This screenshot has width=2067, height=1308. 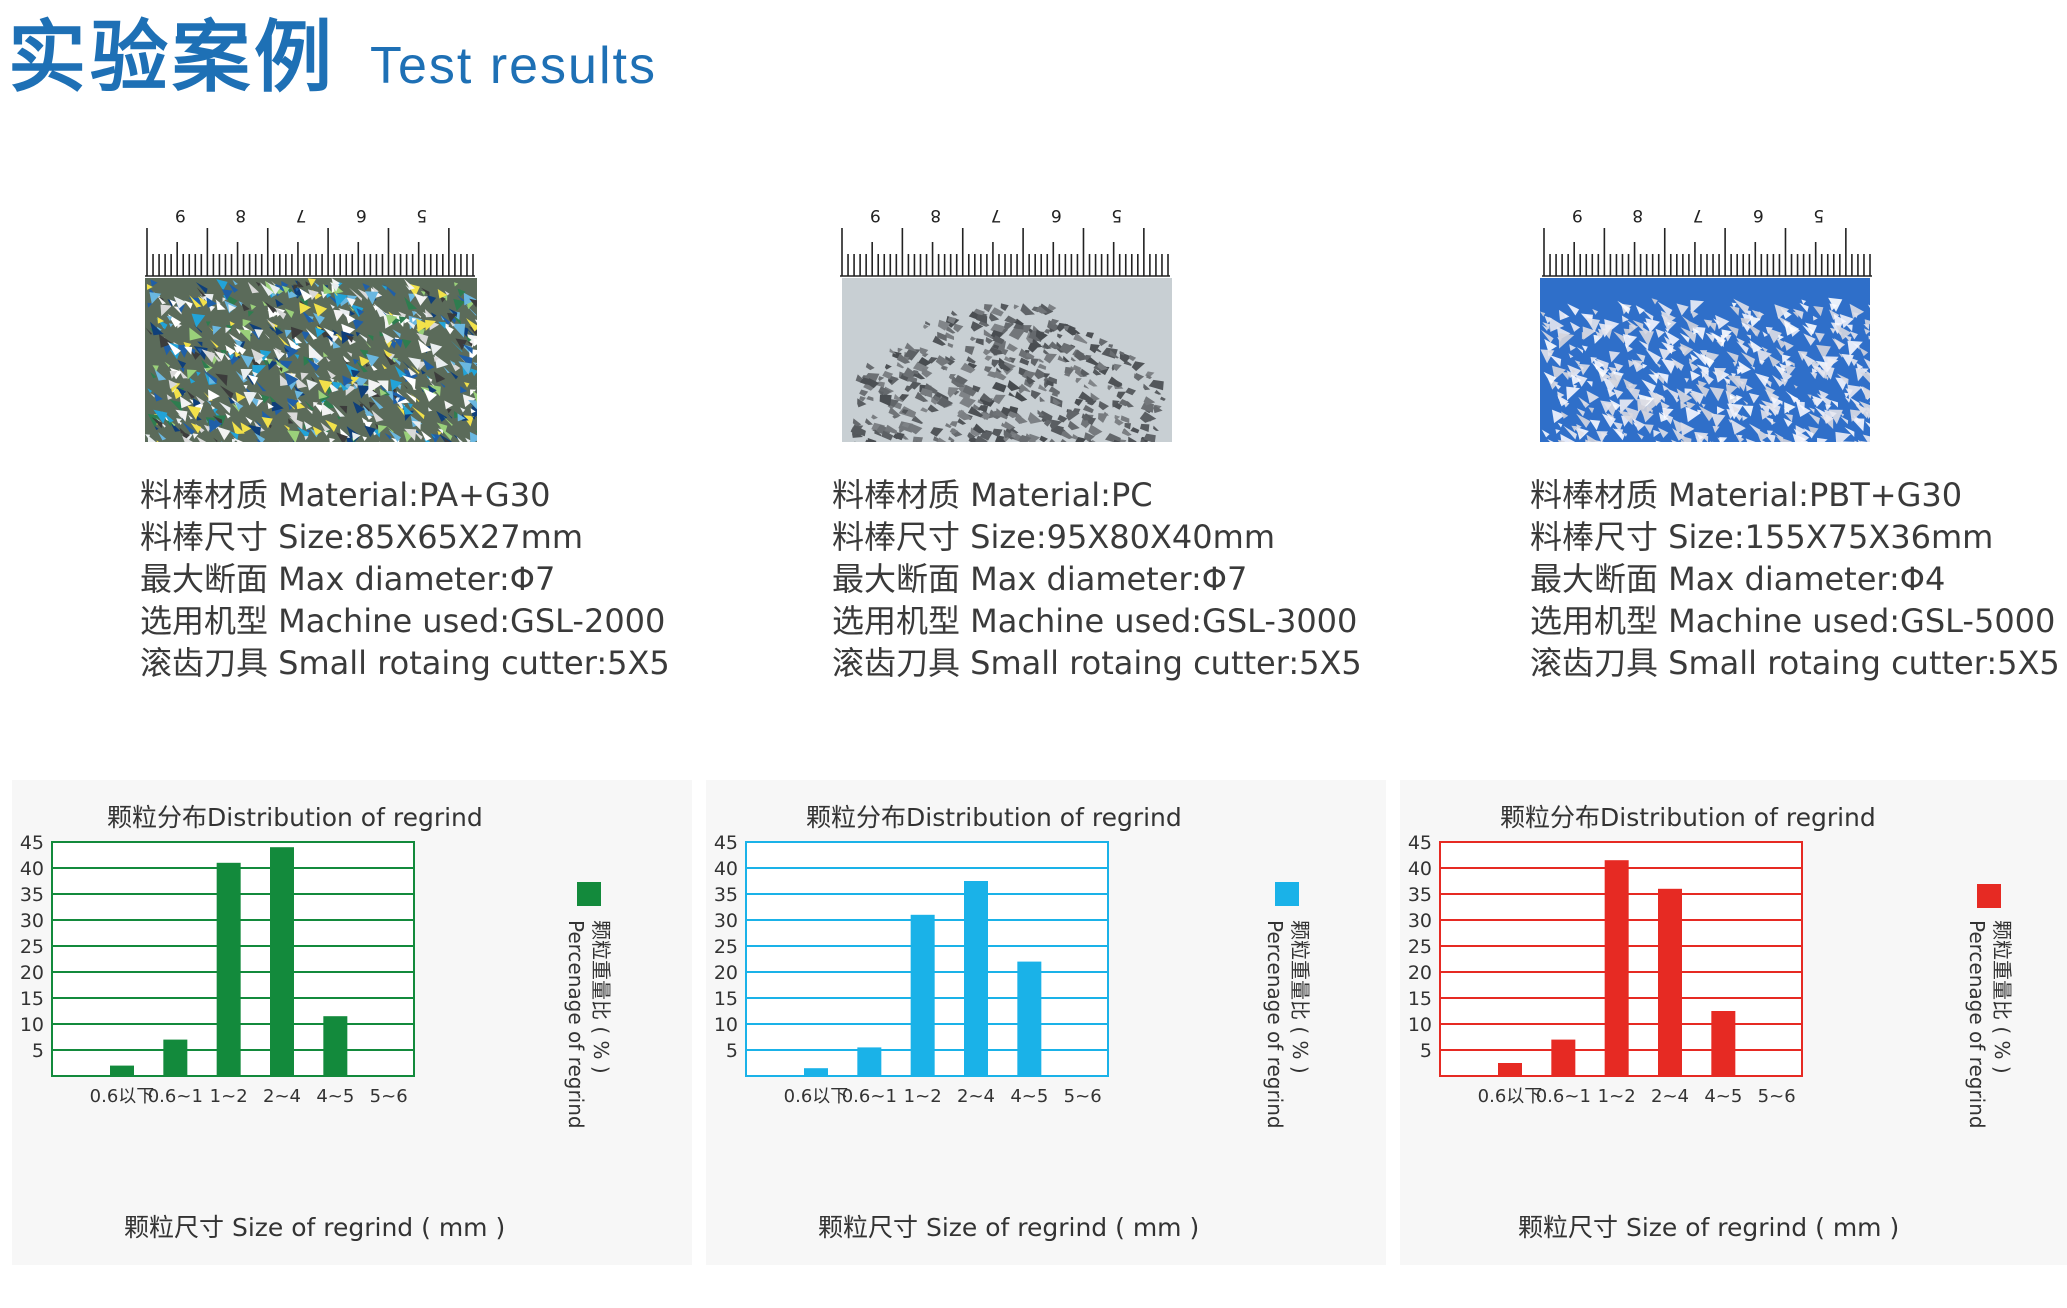 What do you see at coordinates (1746, 495) in the screenshot?
I see `spec-material: 料棒材质 Material:PBT+G30` at bounding box center [1746, 495].